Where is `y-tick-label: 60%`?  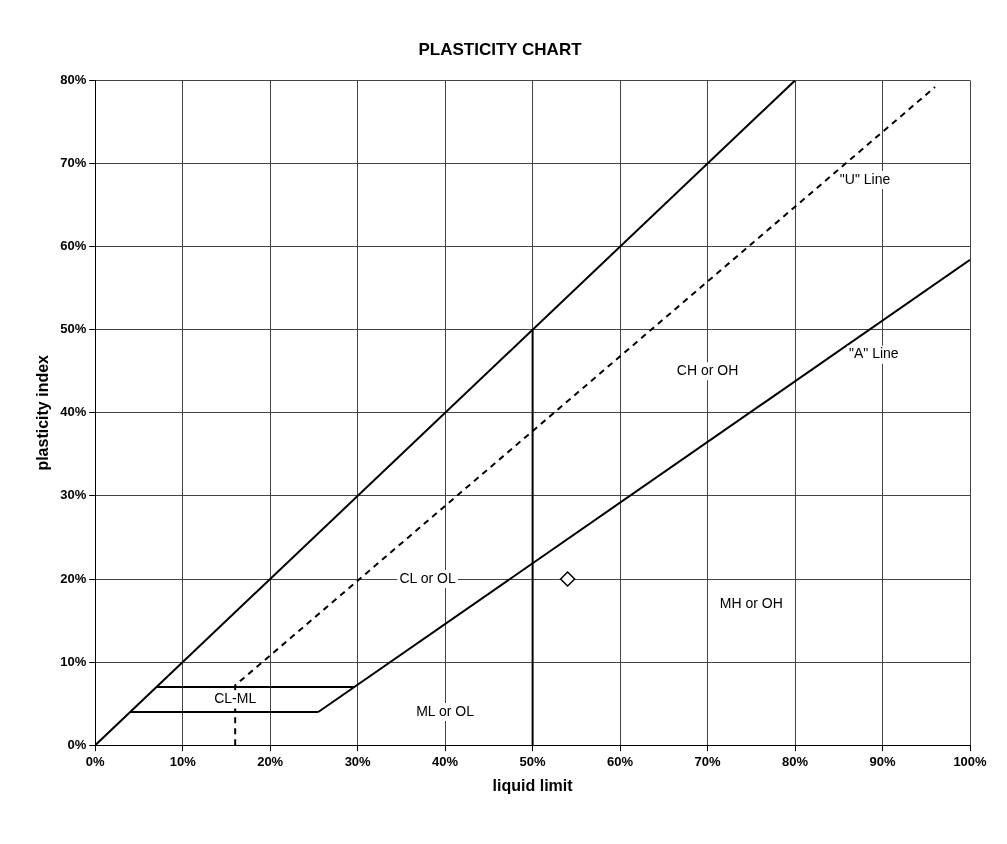 y-tick-label: 60% is located at coordinates (73, 246).